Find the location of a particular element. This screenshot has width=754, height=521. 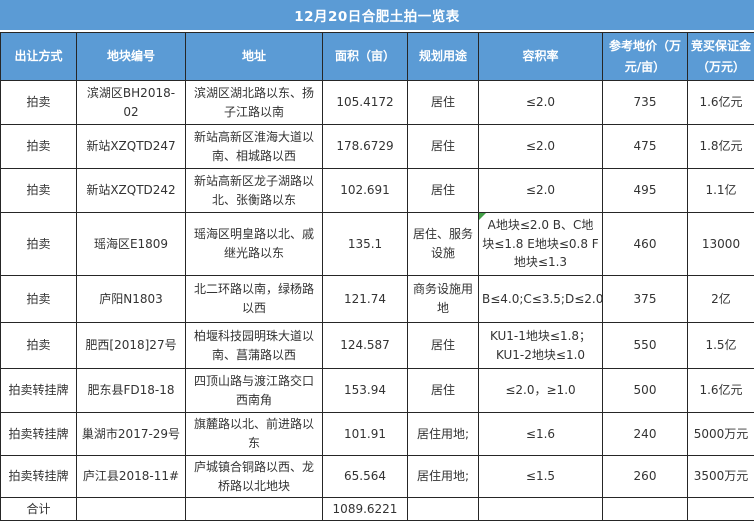

cell: ≤1.6 is located at coordinates (541, 434).